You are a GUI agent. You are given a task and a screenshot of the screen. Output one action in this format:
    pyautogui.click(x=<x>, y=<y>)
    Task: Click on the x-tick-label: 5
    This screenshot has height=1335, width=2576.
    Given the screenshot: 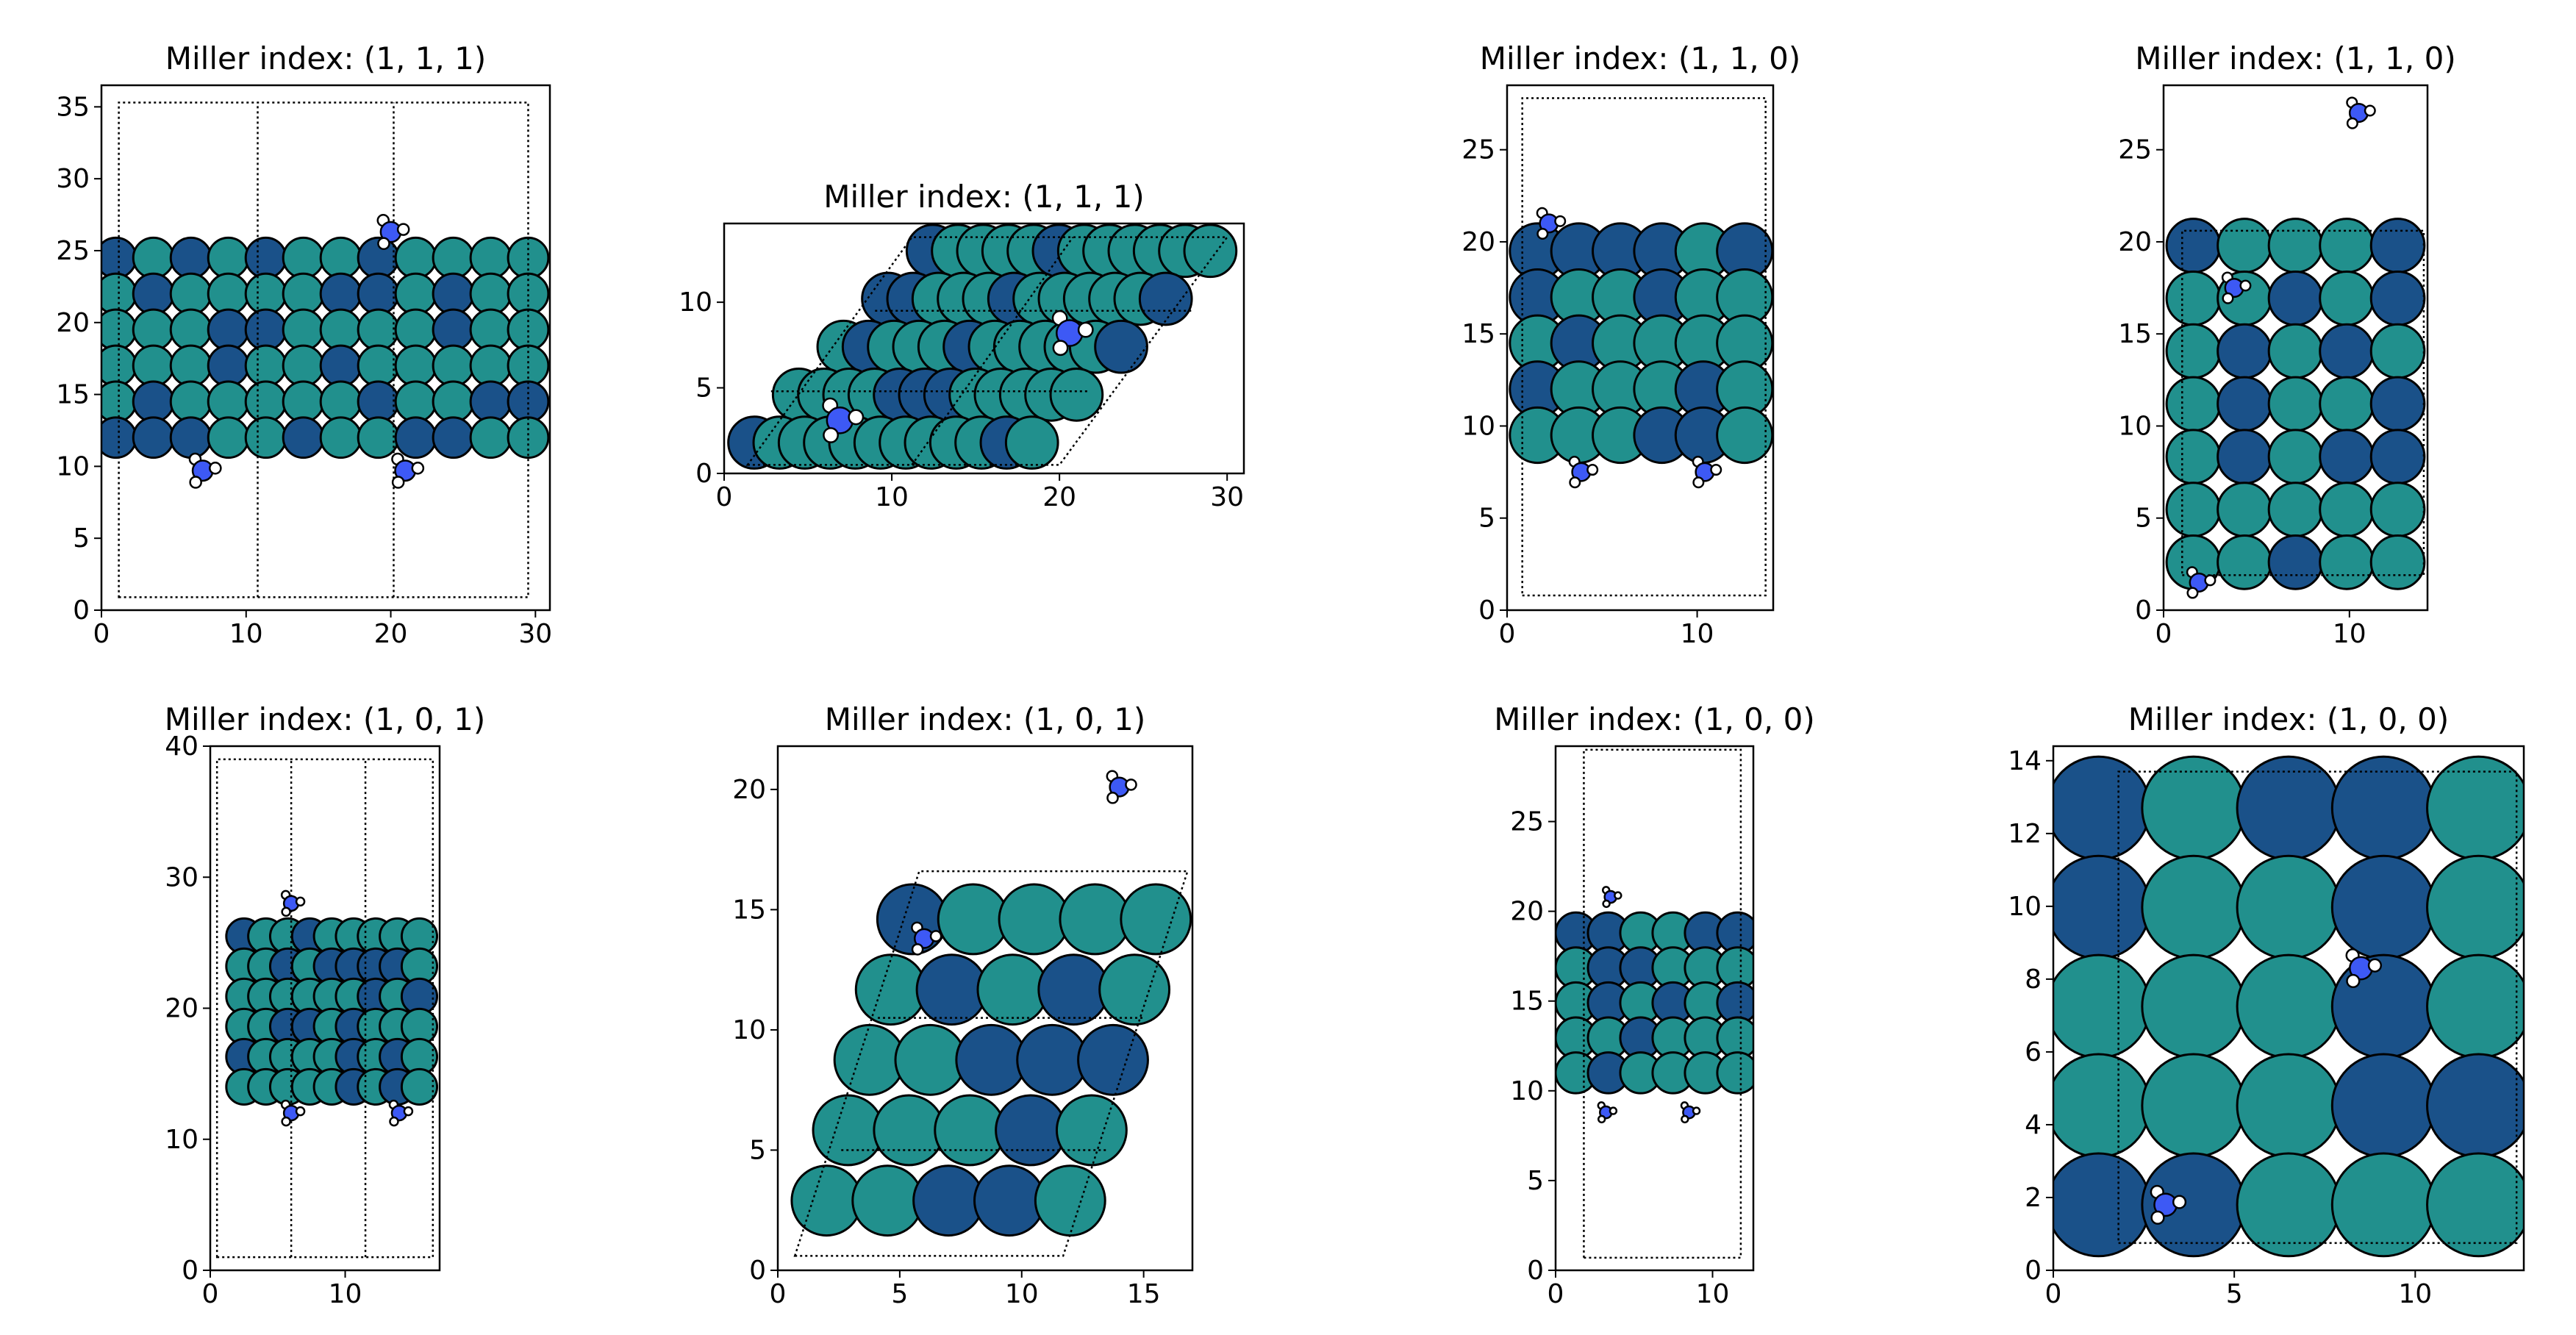 What is the action you would take?
    pyautogui.click(x=2234, y=1294)
    